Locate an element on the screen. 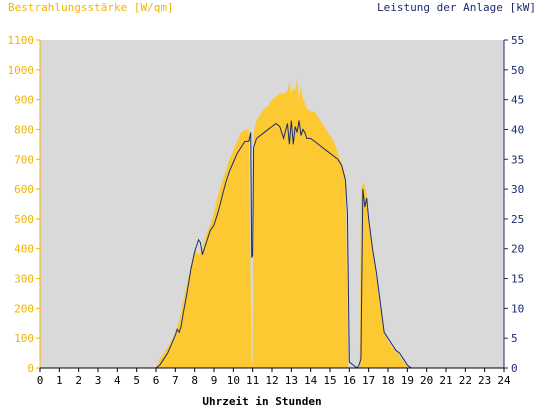  right-axis-tick-label: 25 is located at coordinates (517, 219).